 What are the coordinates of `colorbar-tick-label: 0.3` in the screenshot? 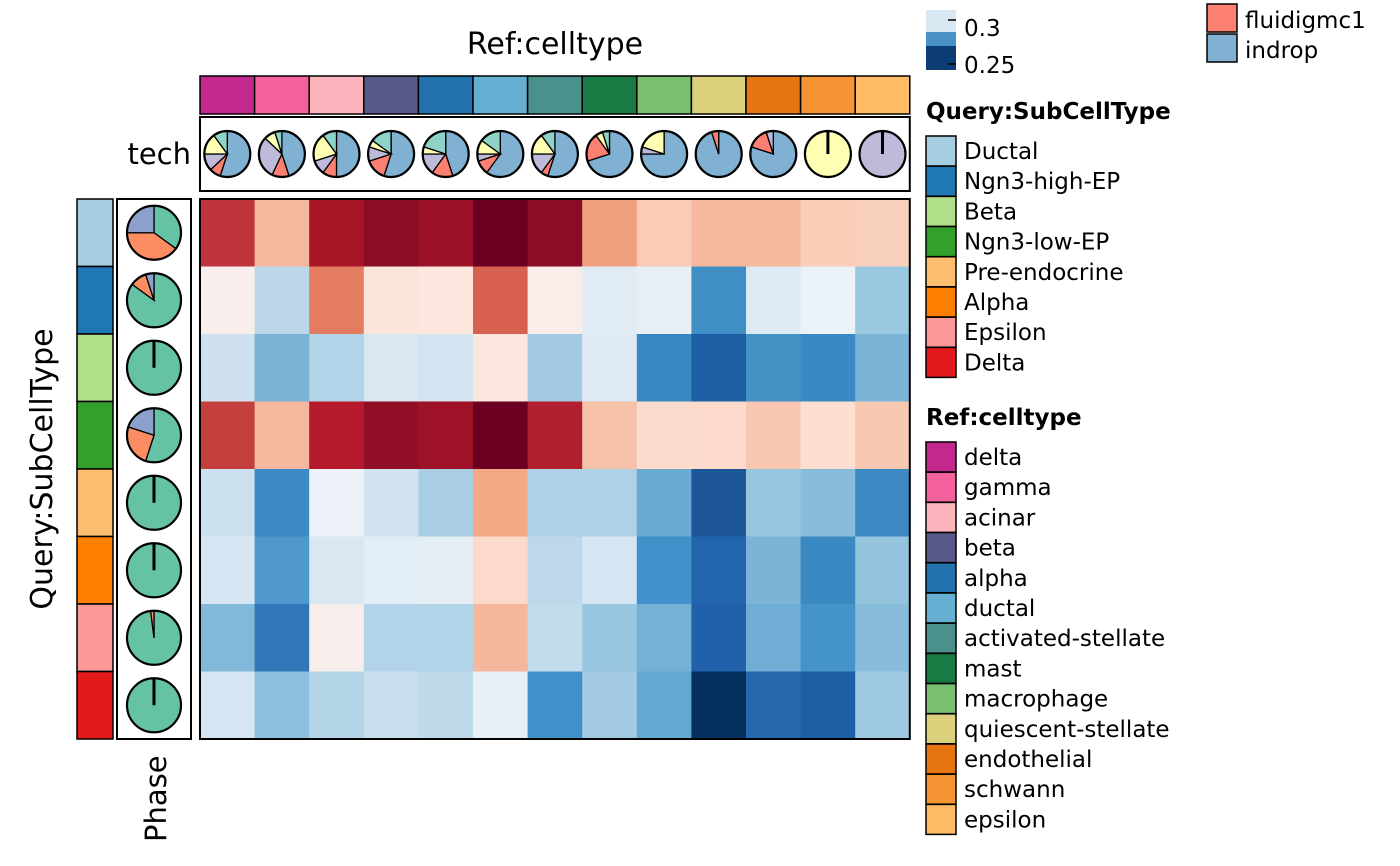 It's located at (982, 29).